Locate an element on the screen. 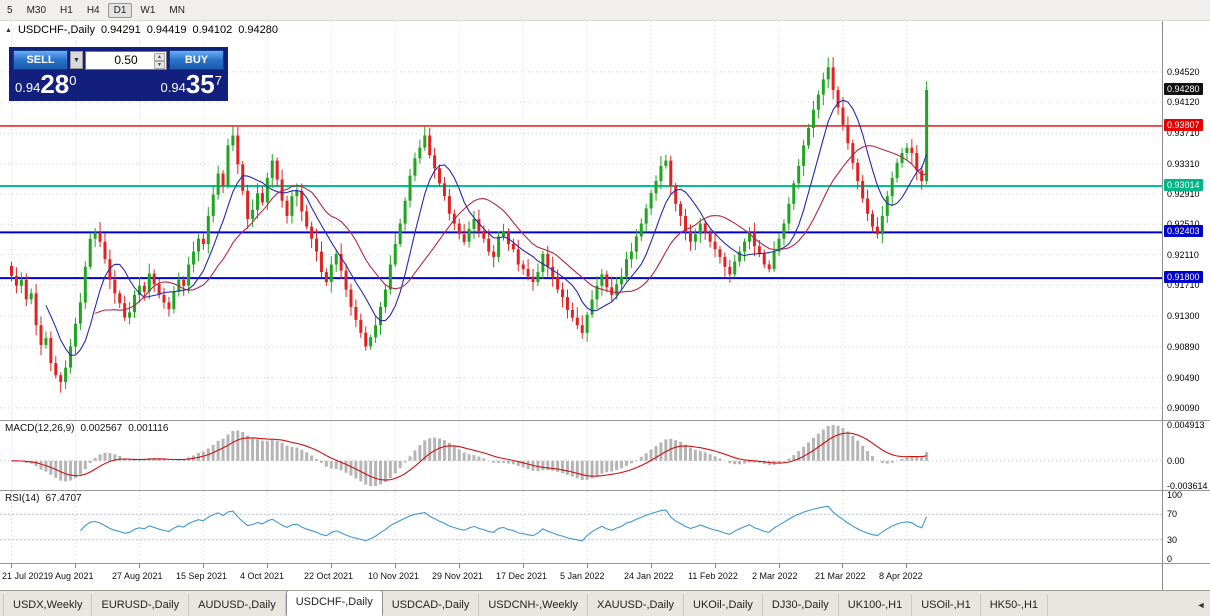 This screenshot has width=1210, height=616. rsi-panel: RSI(14) 67.4707 is located at coordinates (581, 527).